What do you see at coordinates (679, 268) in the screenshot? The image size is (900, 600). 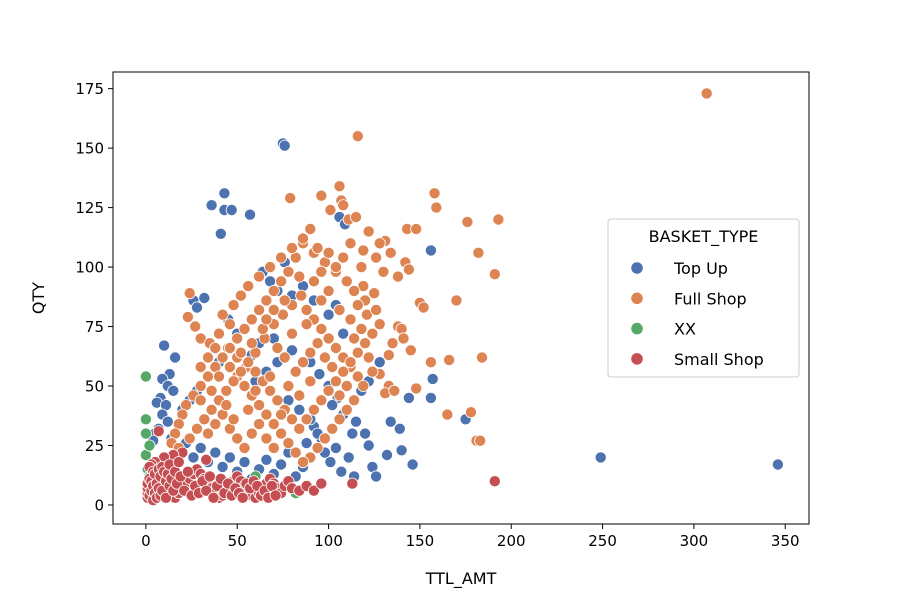 I see `legend-item: Top Up` at bounding box center [679, 268].